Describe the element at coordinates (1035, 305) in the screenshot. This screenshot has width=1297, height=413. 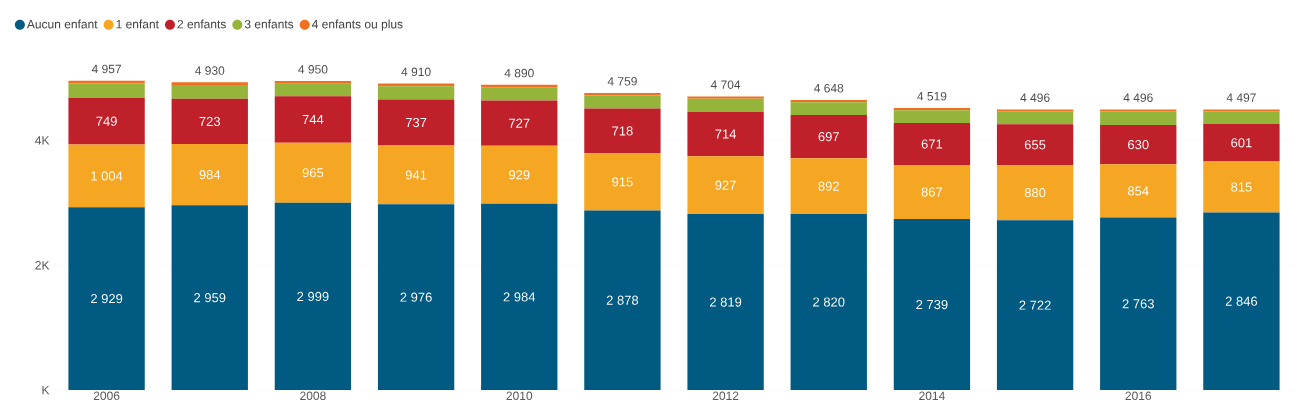
I see `data-label: 2 722` at that location.